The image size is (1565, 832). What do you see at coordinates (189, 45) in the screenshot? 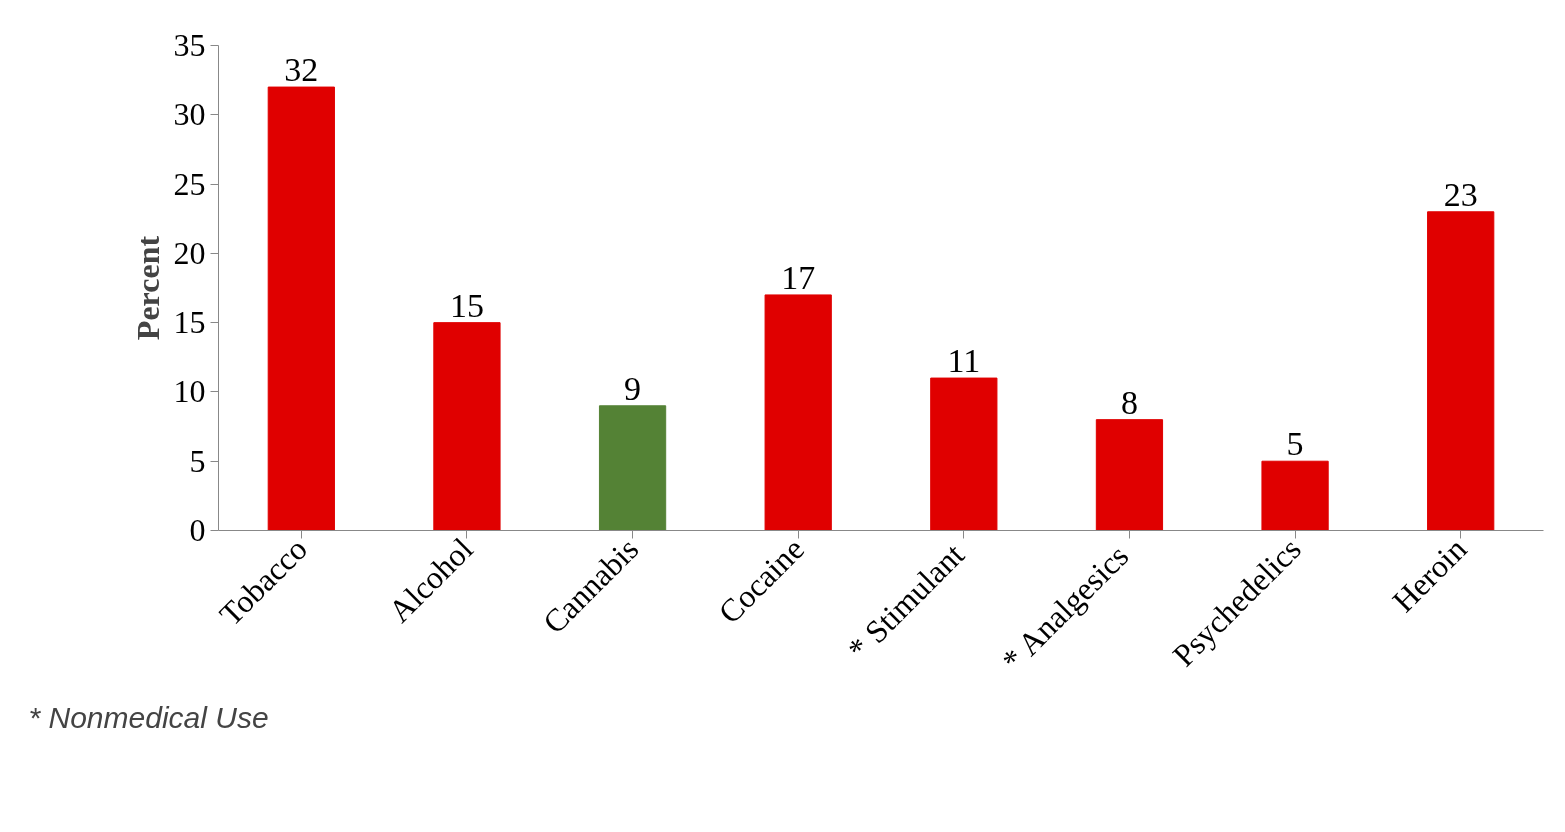
I see `y-tick-label: 35` at bounding box center [189, 45].